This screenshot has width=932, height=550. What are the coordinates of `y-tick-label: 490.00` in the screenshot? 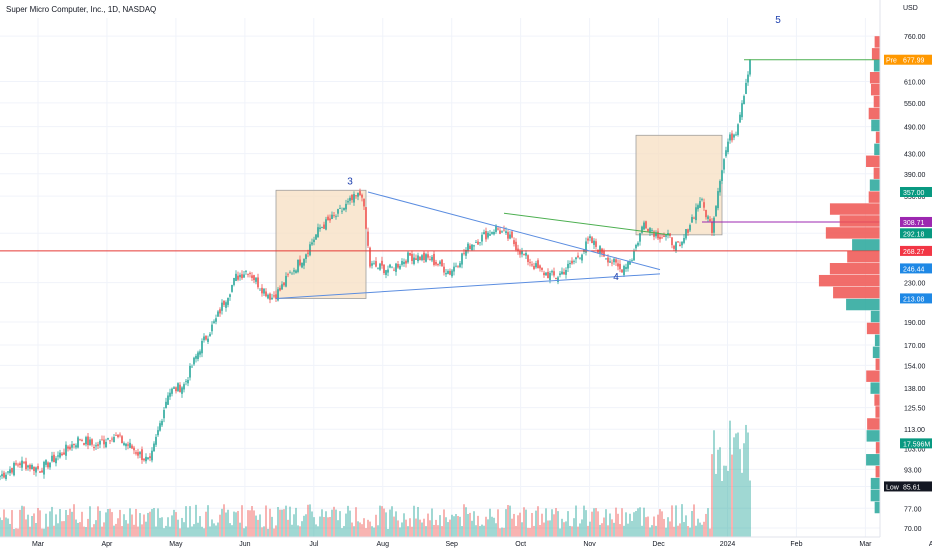 It's located at (915, 128).